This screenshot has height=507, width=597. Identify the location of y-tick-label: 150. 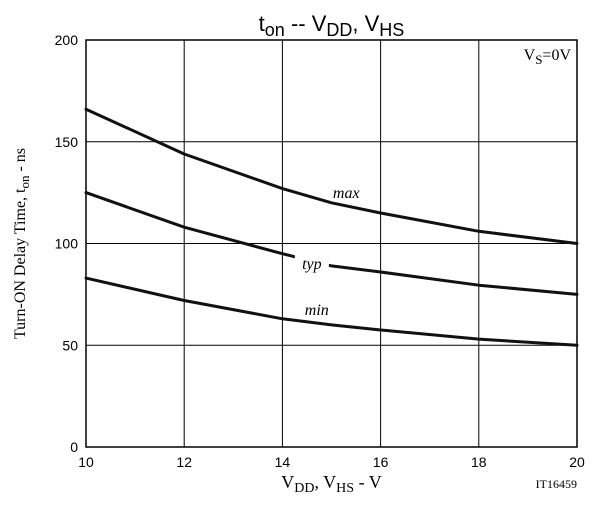
(67, 142).